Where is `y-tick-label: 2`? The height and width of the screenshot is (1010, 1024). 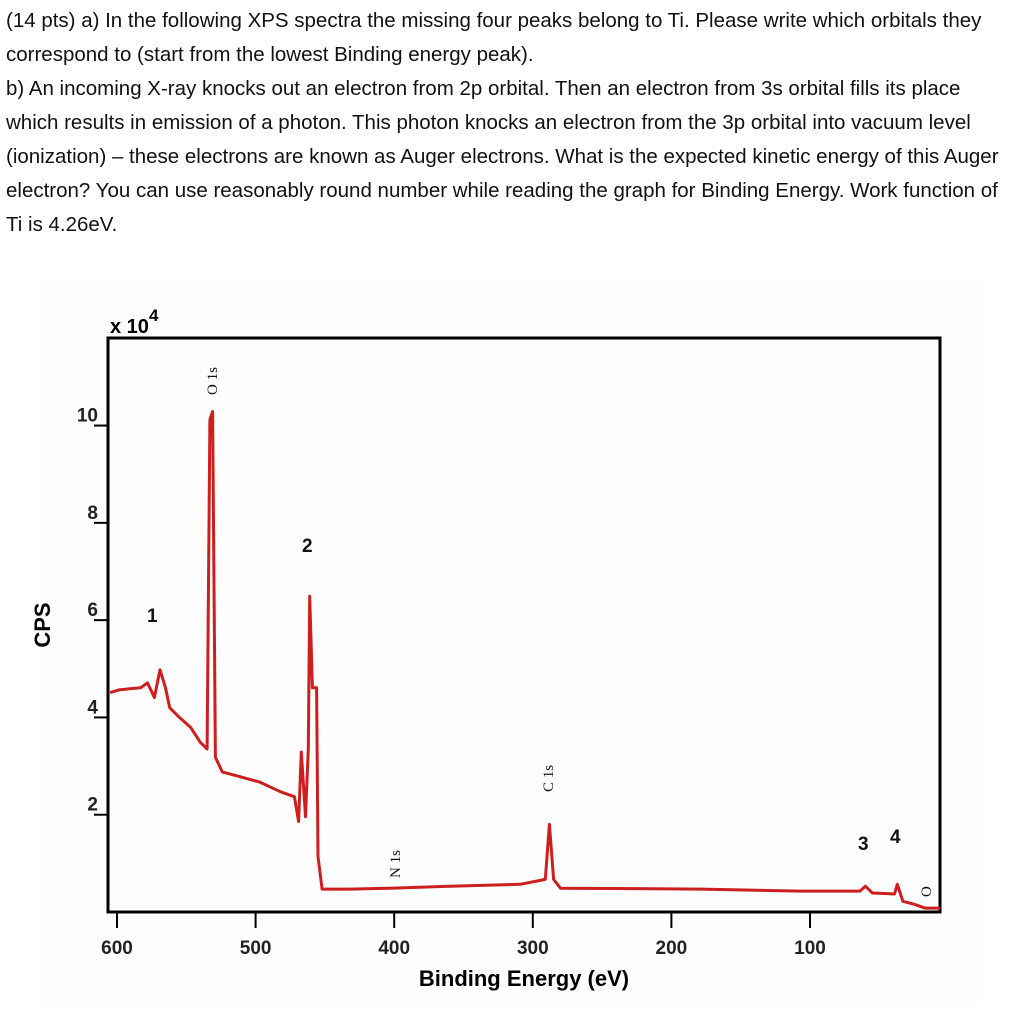
y-tick-label: 2 is located at coordinates (92, 805).